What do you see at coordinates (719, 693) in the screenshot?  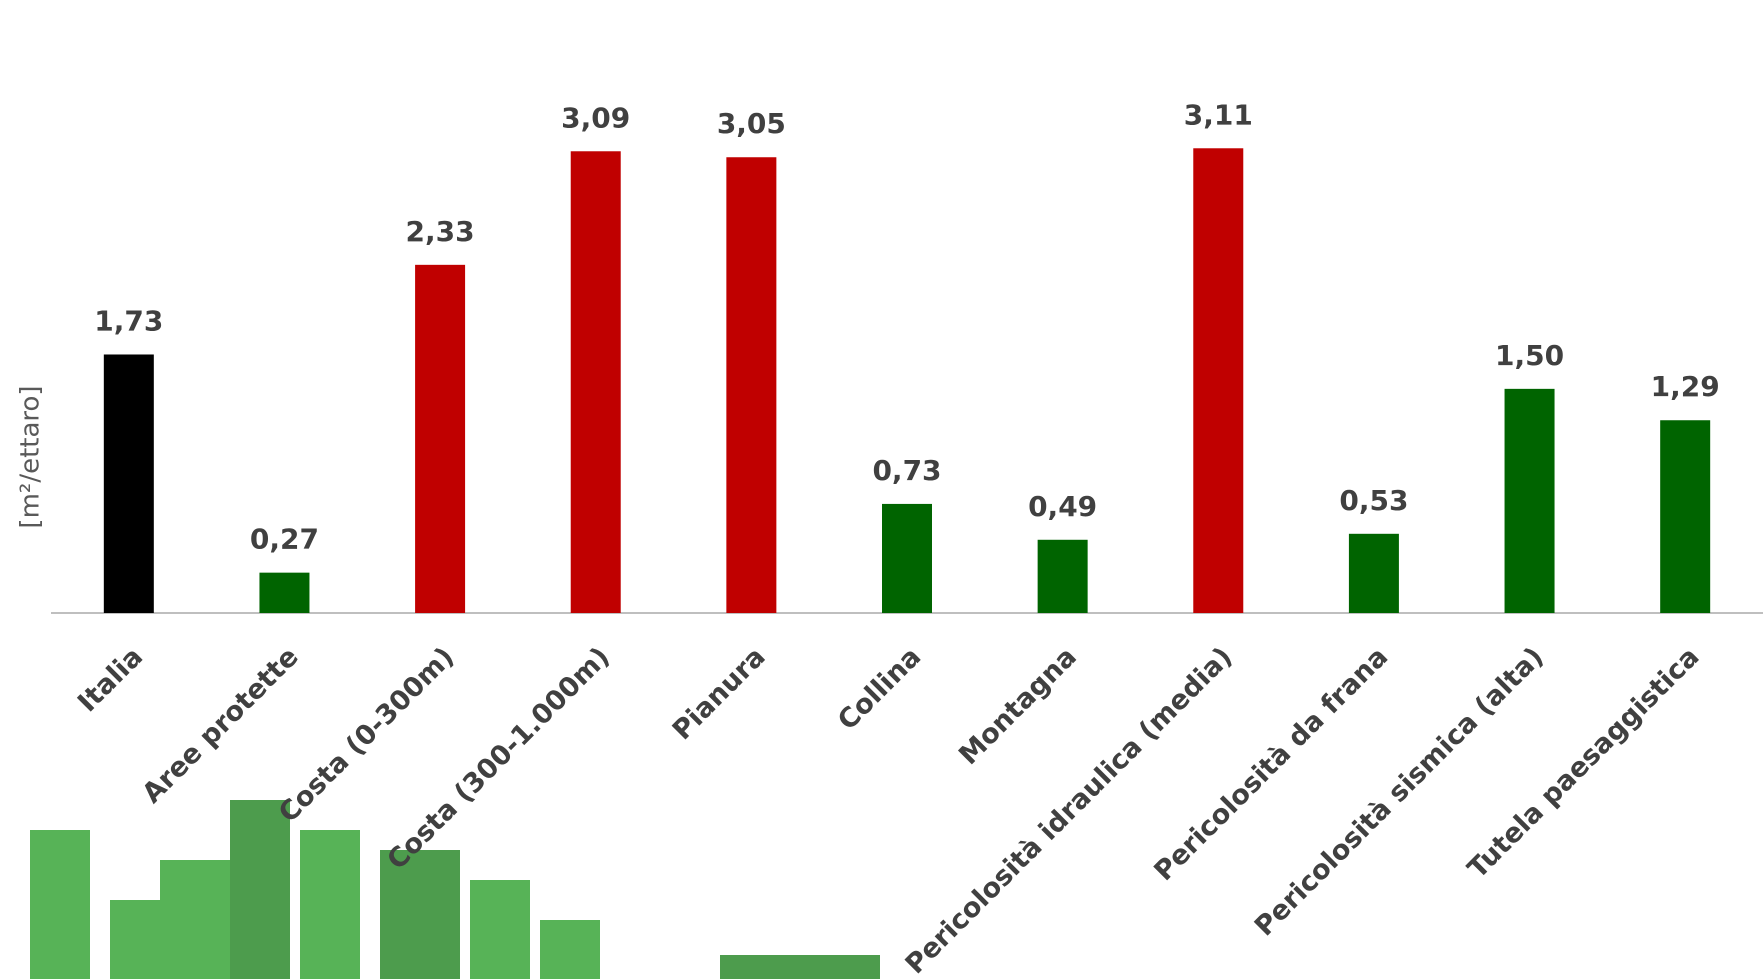 I see `x-tick-label: Pianura` at bounding box center [719, 693].